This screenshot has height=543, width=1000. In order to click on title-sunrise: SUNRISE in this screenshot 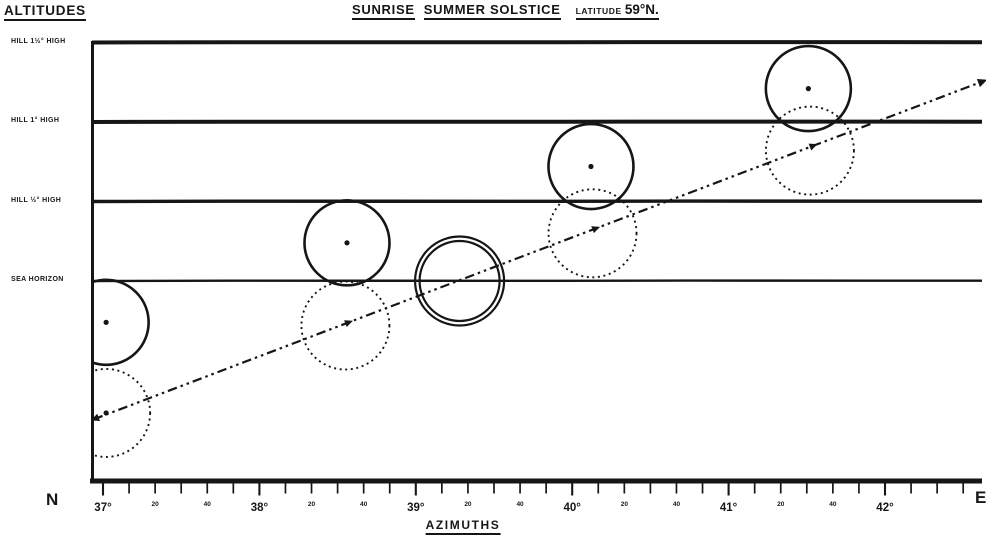, I will do `click(383, 11)`.